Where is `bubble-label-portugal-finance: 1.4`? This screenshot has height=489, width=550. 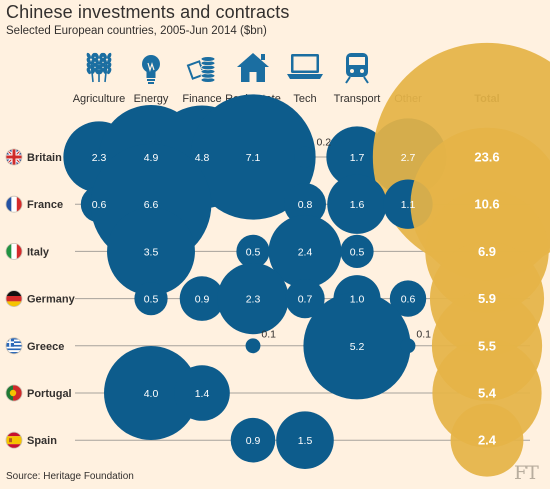 bubble-label-portugal-finance: 1.4 is located at coordinates (202, 394).